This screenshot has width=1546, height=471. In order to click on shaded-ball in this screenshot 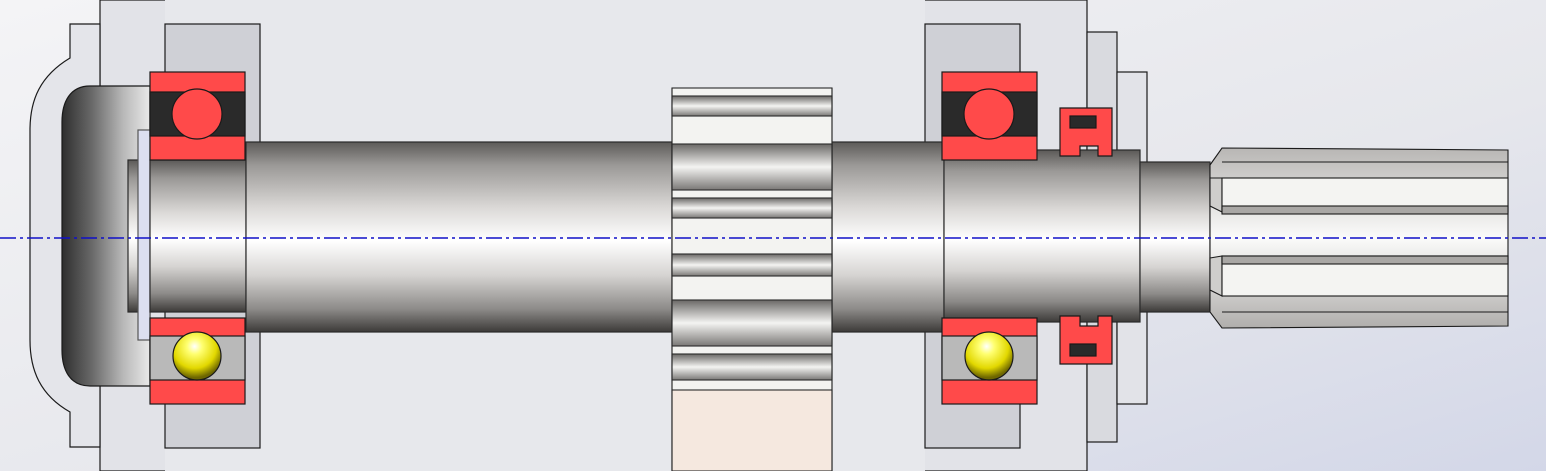, I will do `click(197, 356)`.